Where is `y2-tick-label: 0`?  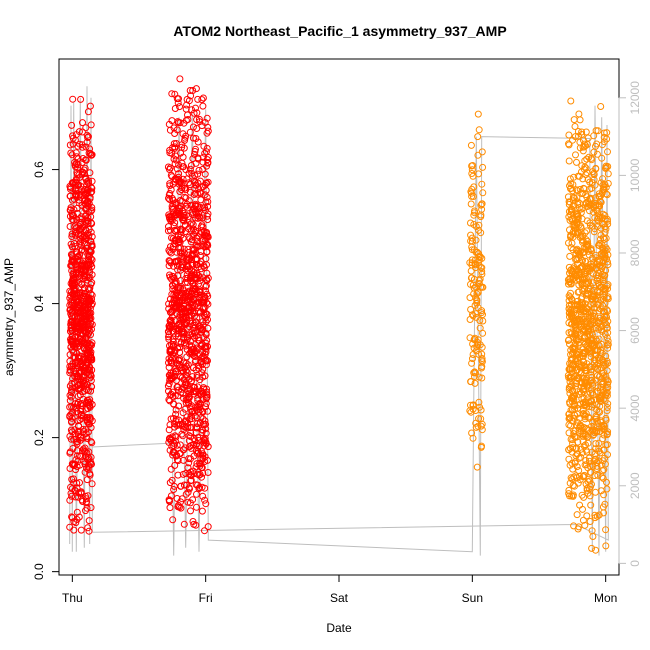
y2-tick-label: 0 is located at coordinates (635, 563).